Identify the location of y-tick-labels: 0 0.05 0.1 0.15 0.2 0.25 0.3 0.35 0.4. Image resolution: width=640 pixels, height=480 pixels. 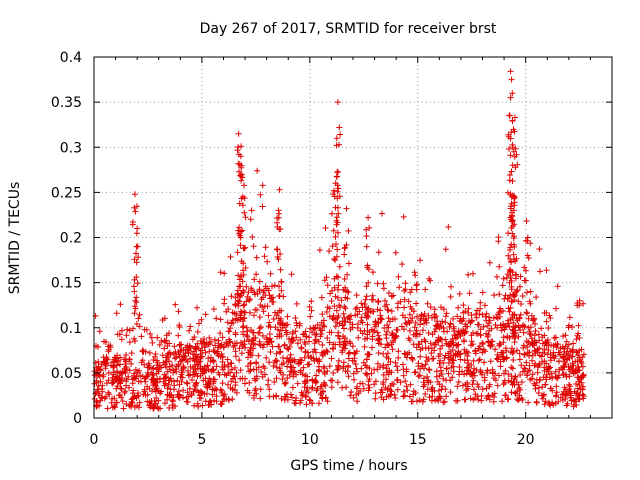
(66, 238).